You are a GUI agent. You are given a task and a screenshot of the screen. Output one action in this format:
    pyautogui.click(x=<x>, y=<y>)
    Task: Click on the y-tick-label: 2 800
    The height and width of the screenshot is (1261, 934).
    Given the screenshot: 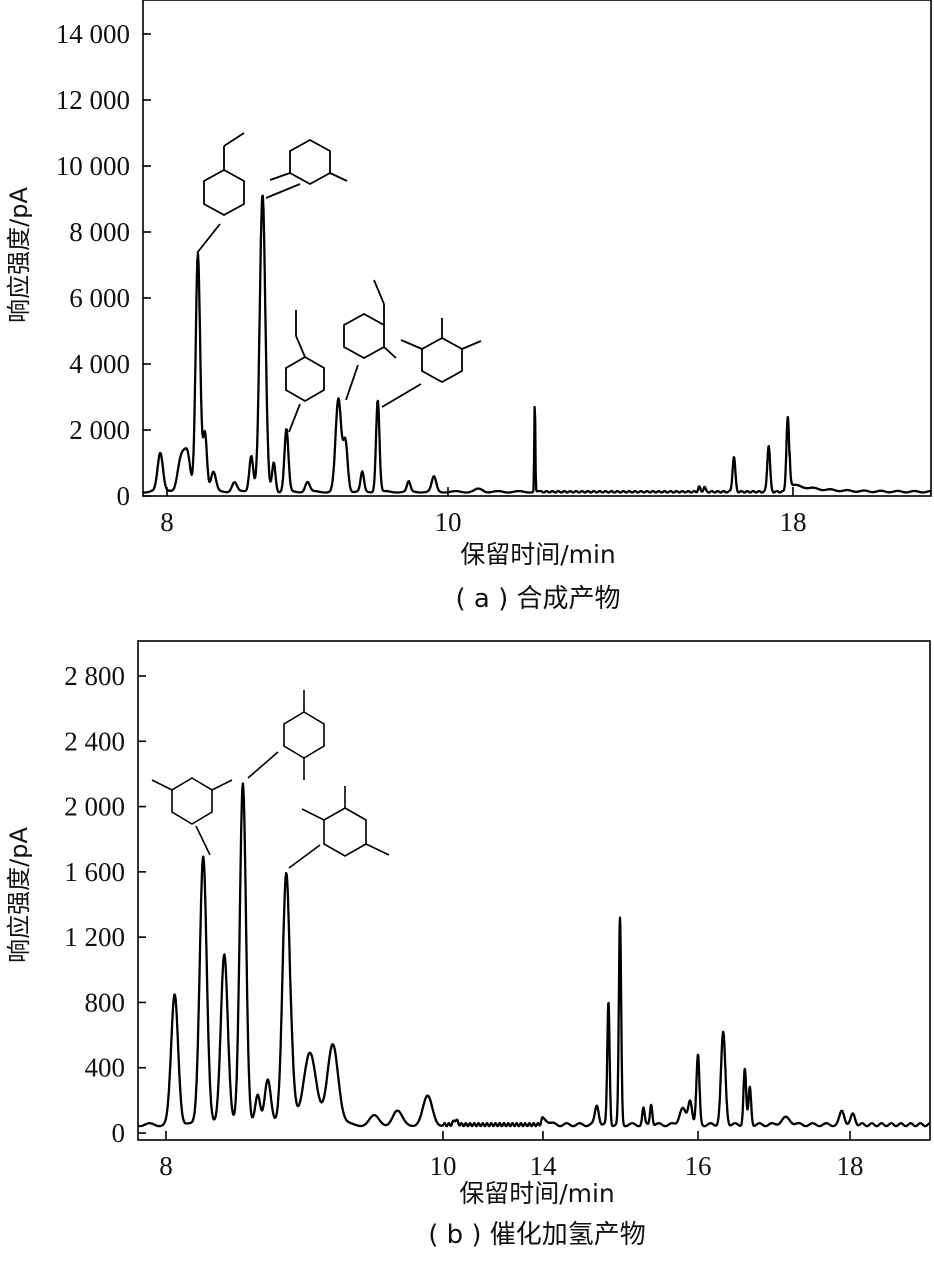 What is the action you would take?
    pyautogui.click(x=94, y=676)
    